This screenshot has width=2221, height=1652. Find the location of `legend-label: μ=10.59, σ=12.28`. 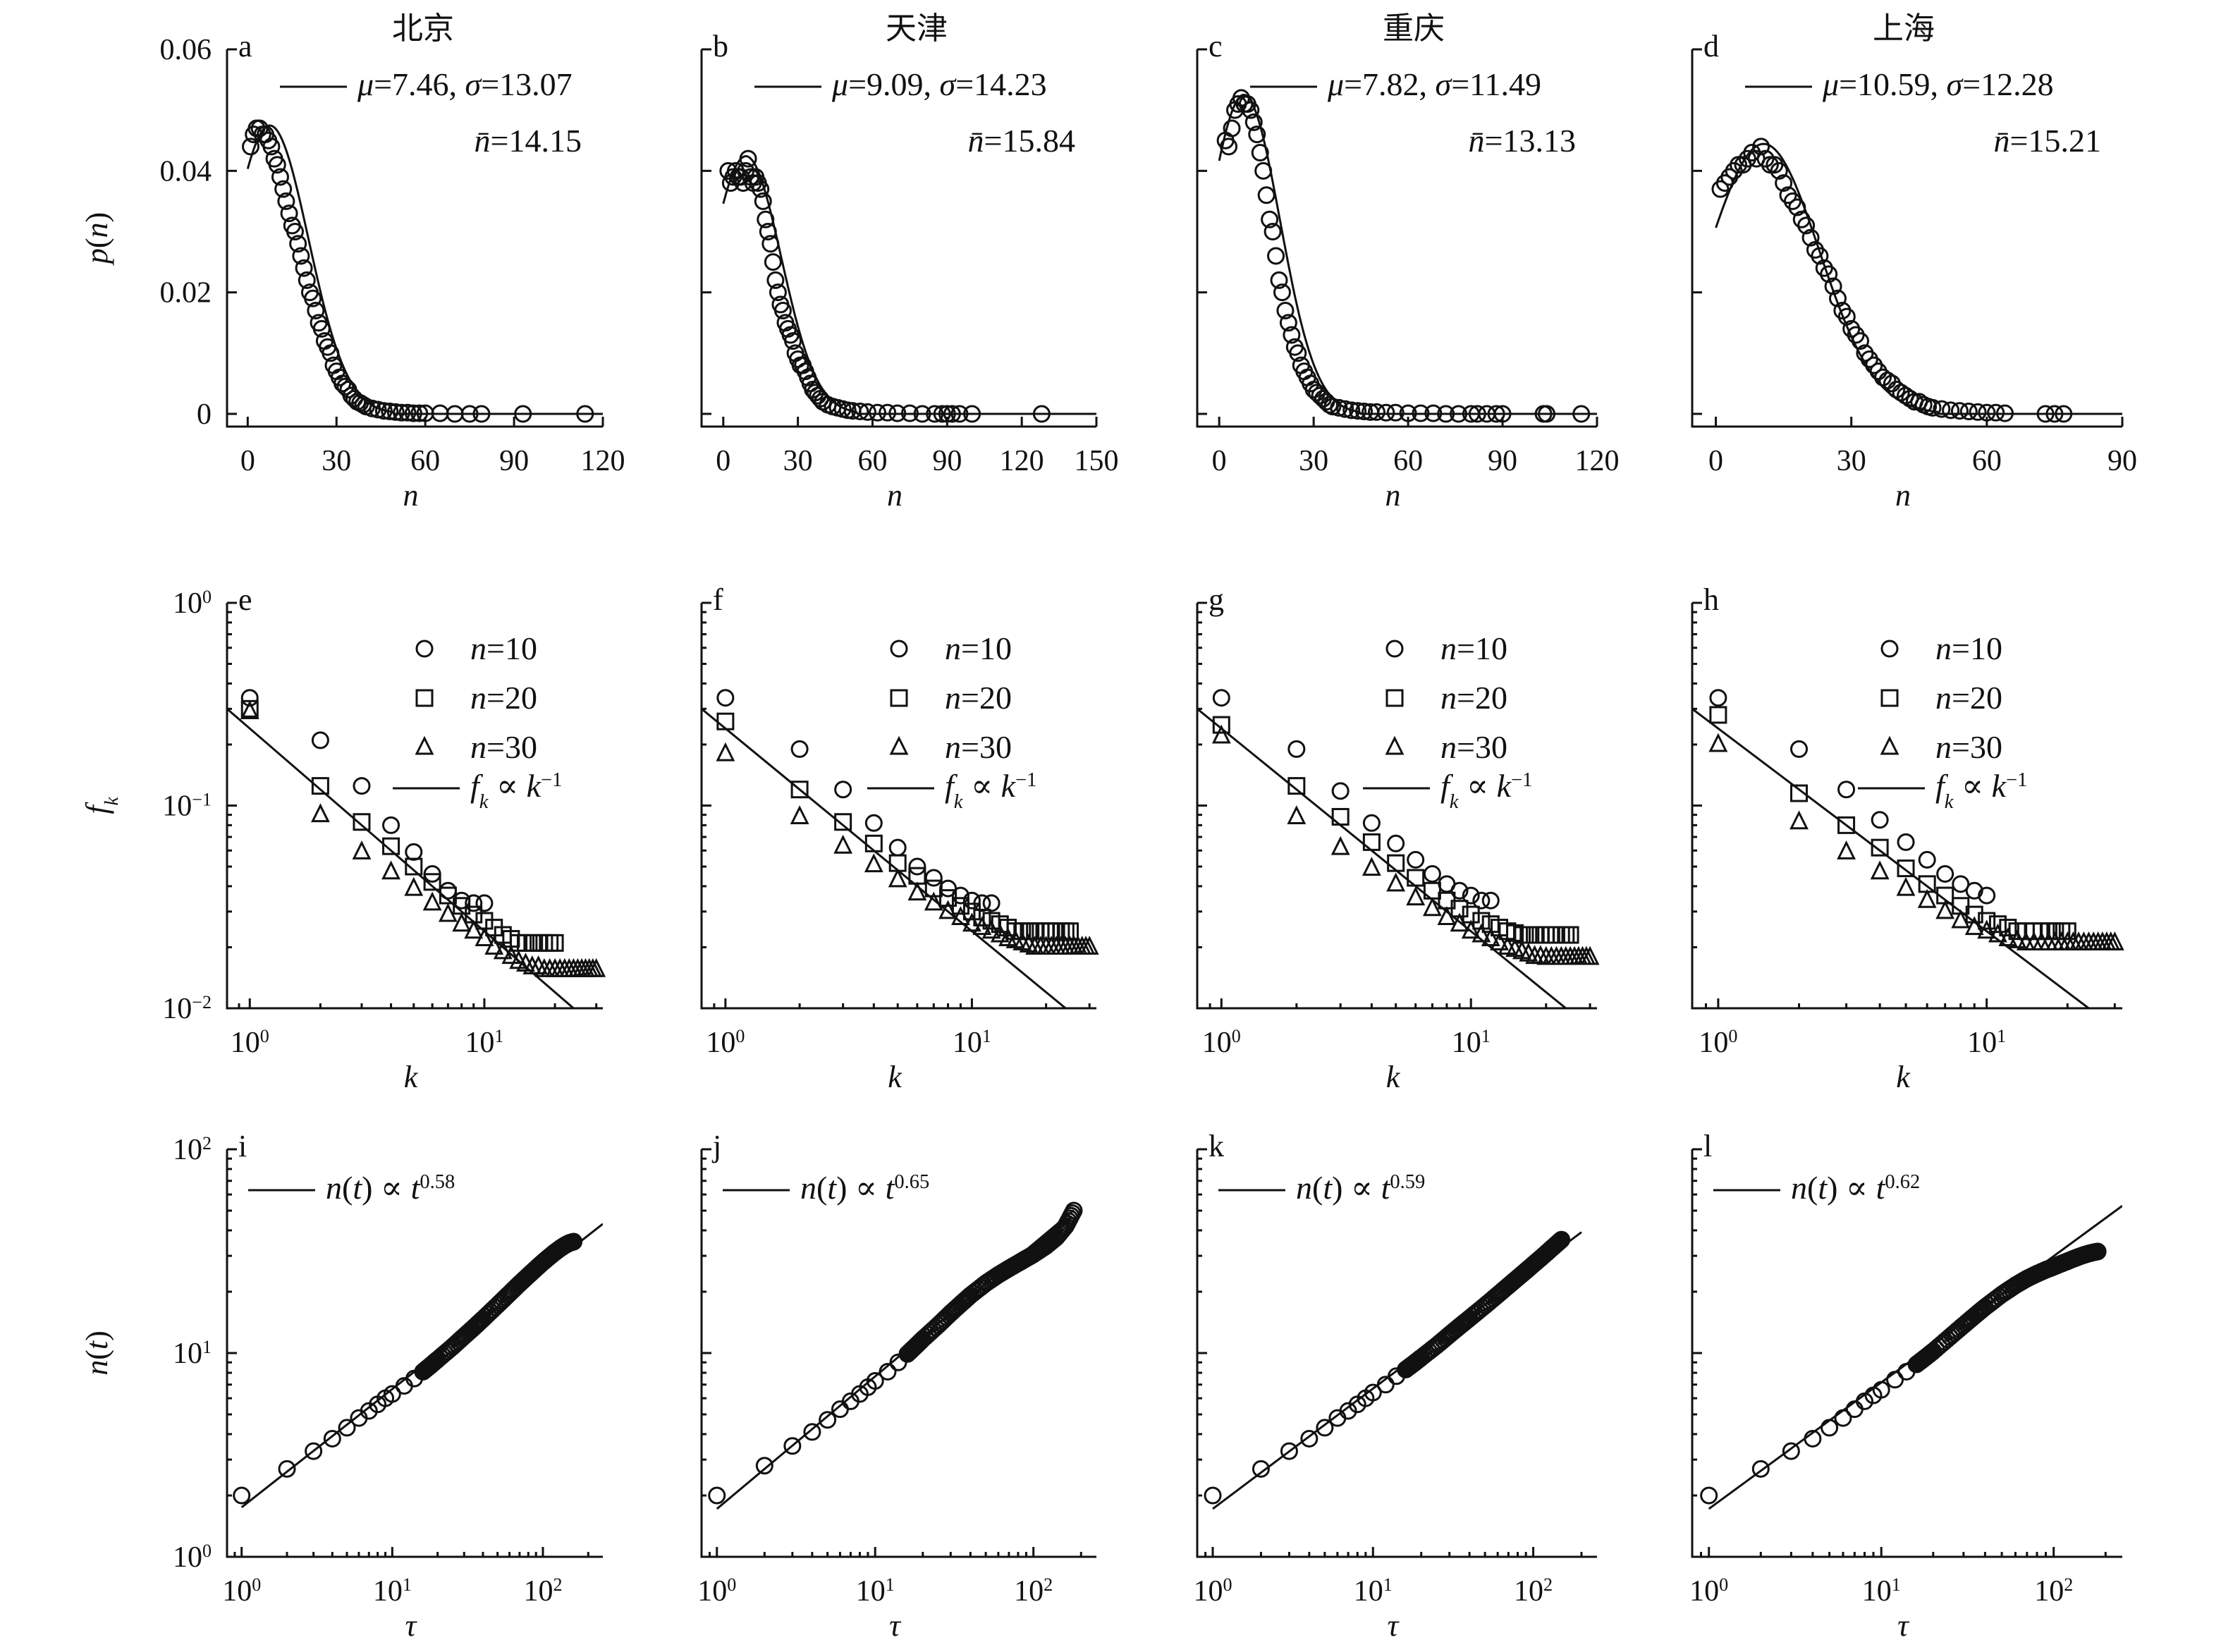

legend-label: μ=10.59, σ=12.28 is located at coordinates (1938, 84).